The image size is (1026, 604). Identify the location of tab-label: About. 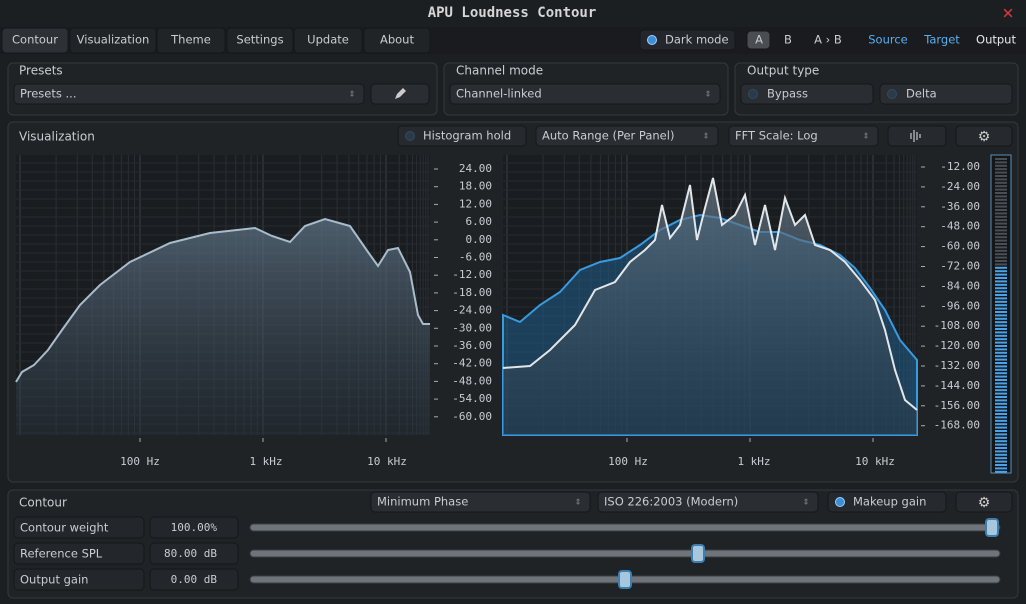
(397, 40).